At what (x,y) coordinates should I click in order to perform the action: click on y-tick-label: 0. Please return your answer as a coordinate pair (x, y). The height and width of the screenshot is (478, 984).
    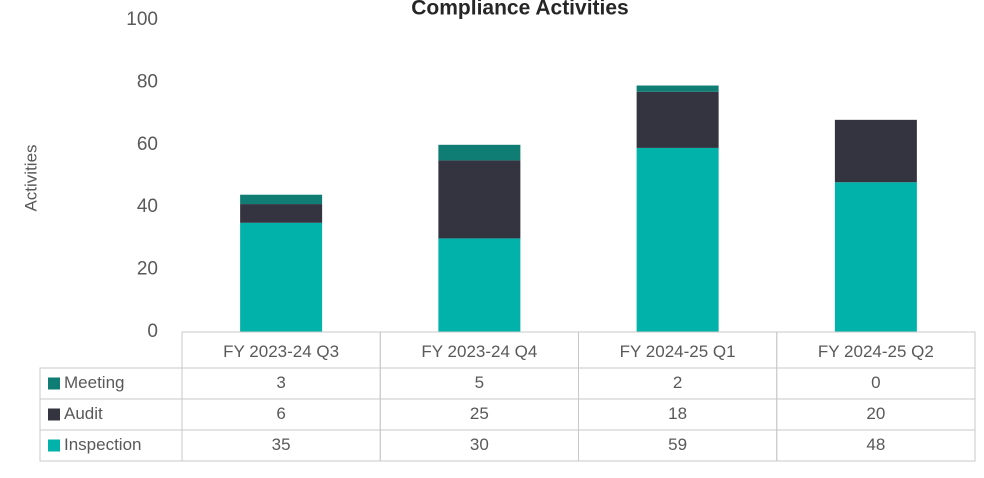
    Looking at the image, I should click on (152, 331).